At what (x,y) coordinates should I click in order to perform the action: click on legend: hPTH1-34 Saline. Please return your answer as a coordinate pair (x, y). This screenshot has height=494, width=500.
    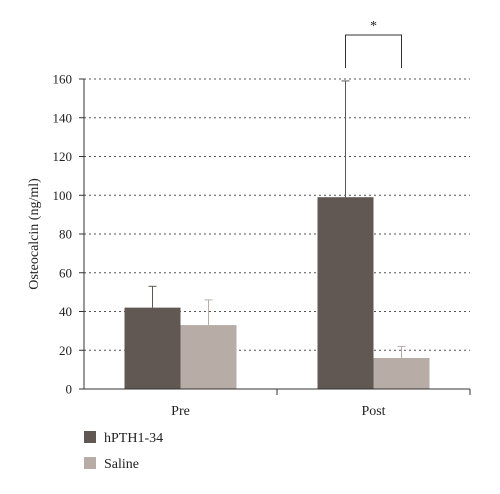
    Looking at the image, I should click on (123, 451).